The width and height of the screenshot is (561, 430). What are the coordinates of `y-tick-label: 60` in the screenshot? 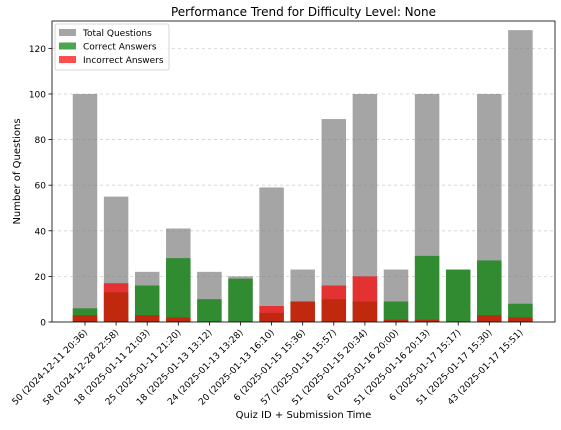 It's located at (41, 187).